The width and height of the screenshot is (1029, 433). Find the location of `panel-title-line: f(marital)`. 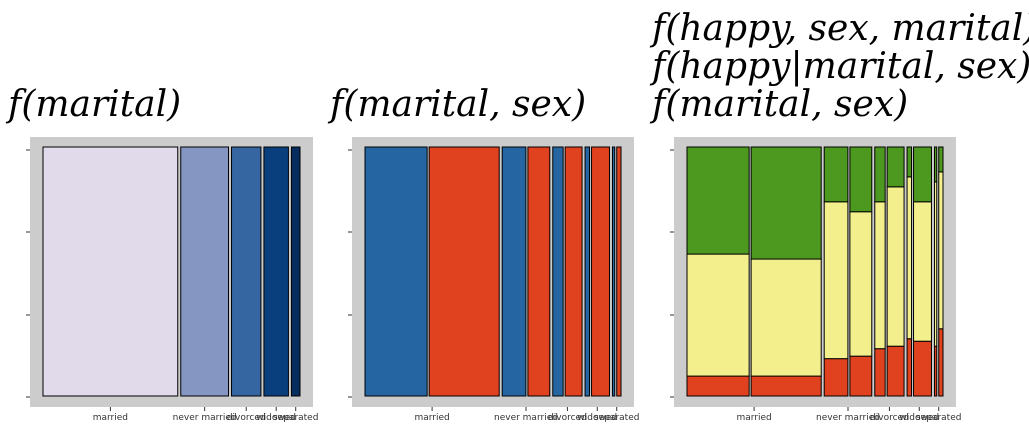

panel-title-line: f(marital) is located at coordinates (93, 104).